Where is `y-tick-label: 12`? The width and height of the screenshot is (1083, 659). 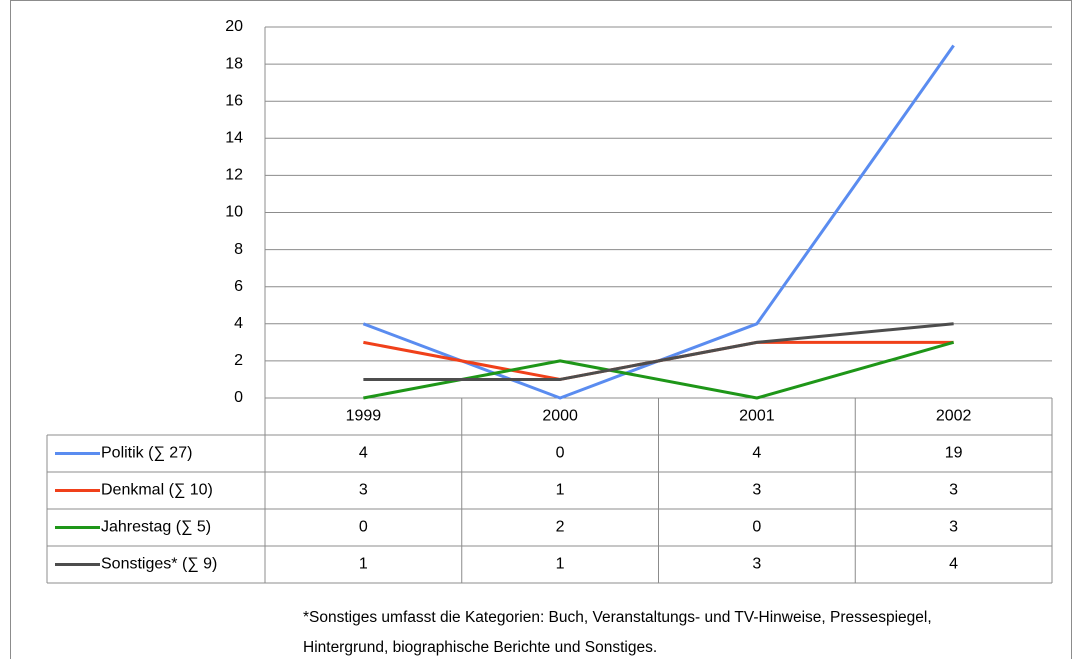
y-tick-label: 12 is located at coordinates (234, 175).